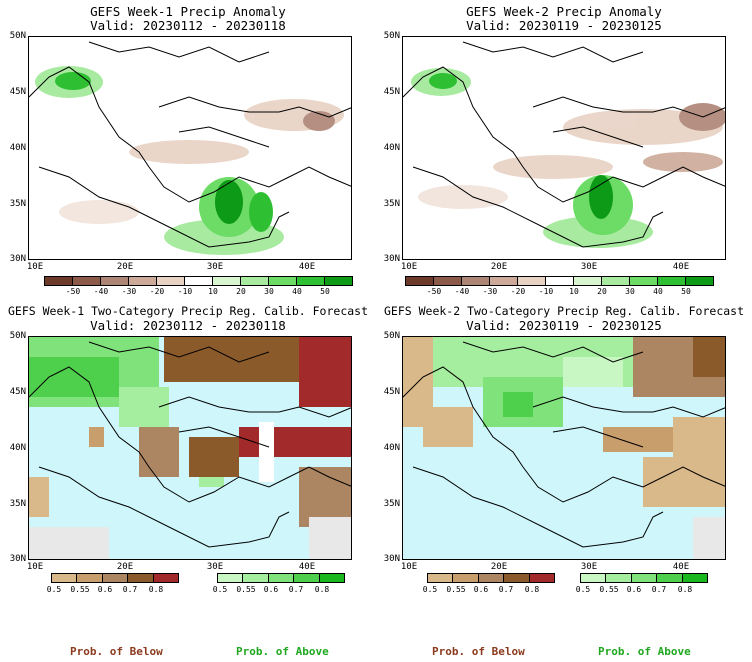  Describe the element at coordinates (188, 11) in the screenshot. I see `panel-title: GEFS Week-1 Precip Anomaly` at that location.